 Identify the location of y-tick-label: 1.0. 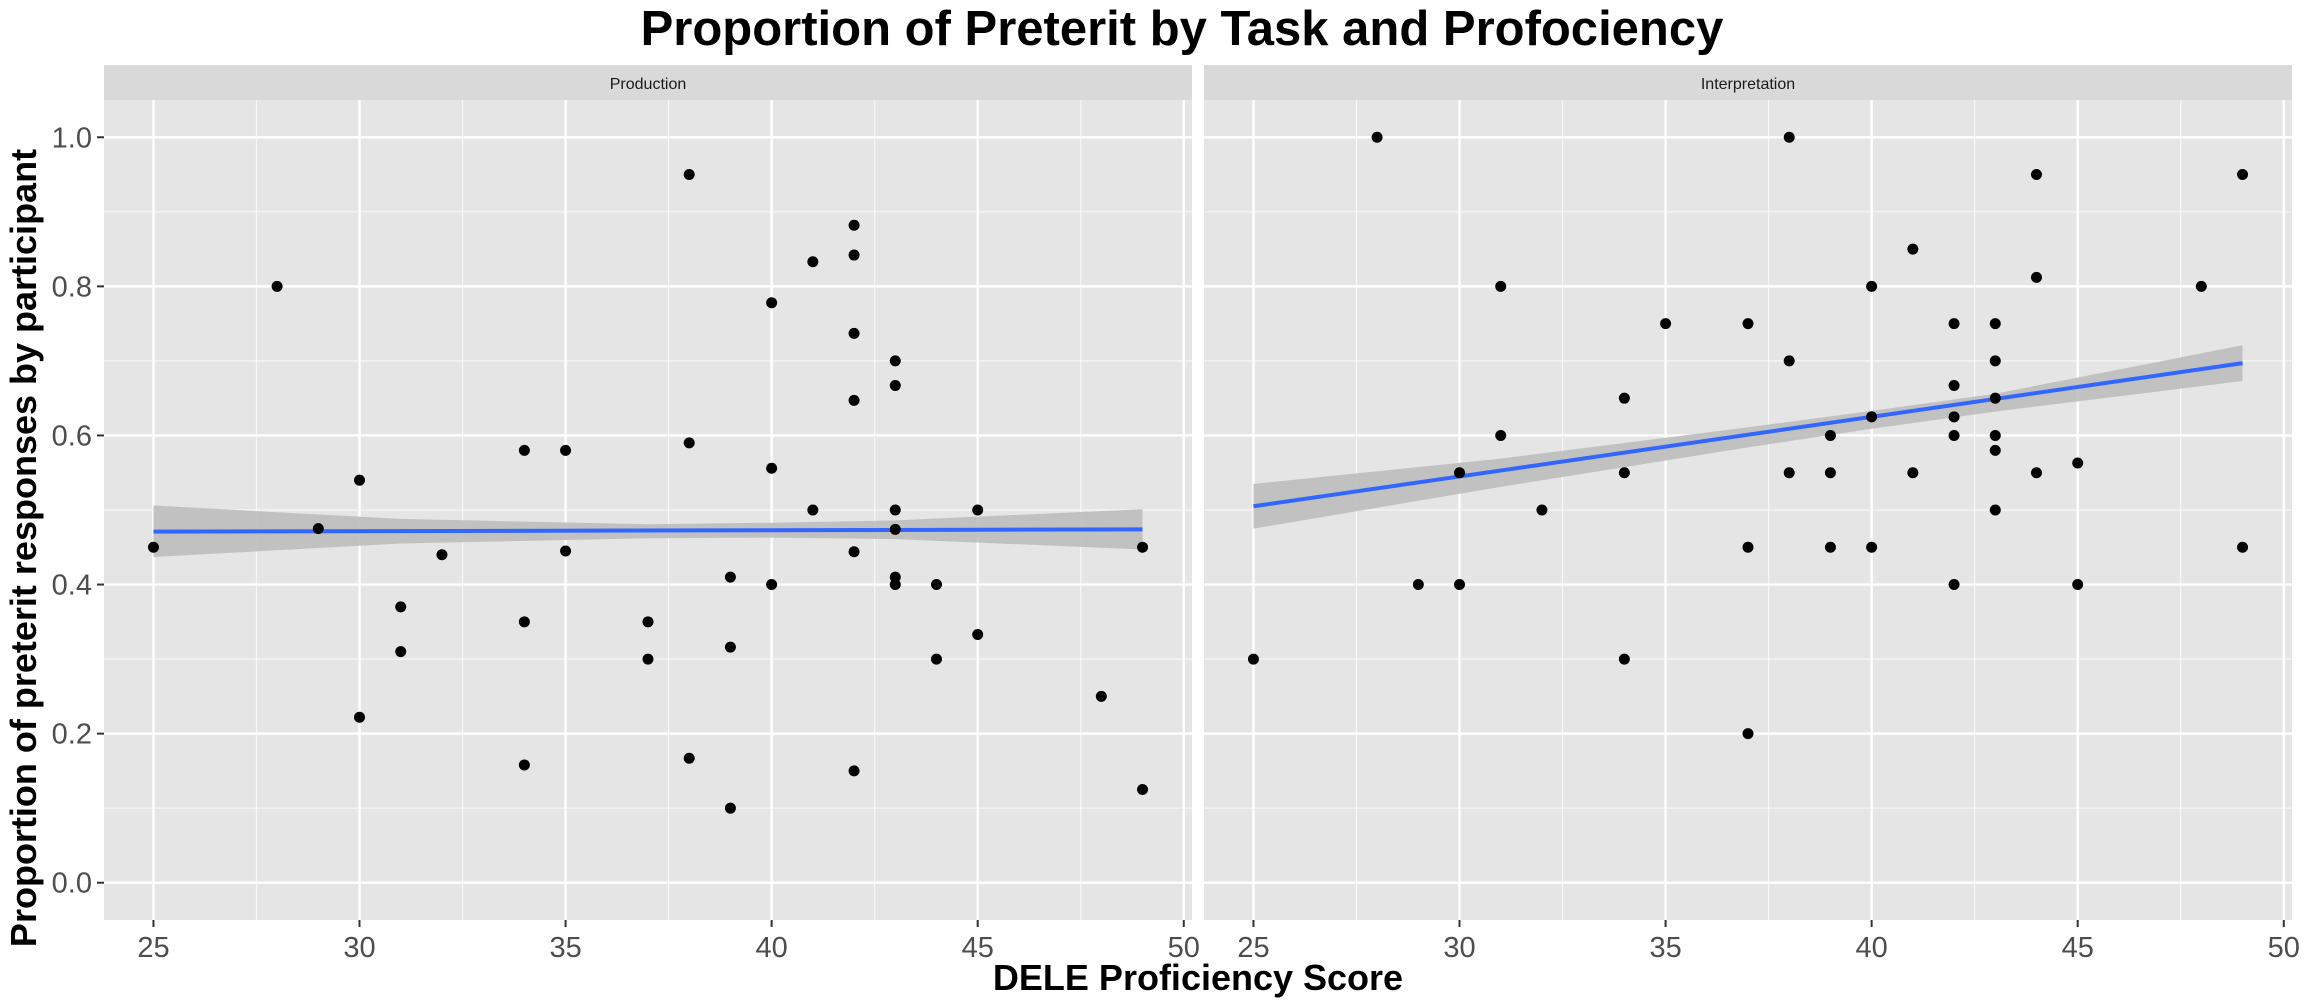
(72, 138).